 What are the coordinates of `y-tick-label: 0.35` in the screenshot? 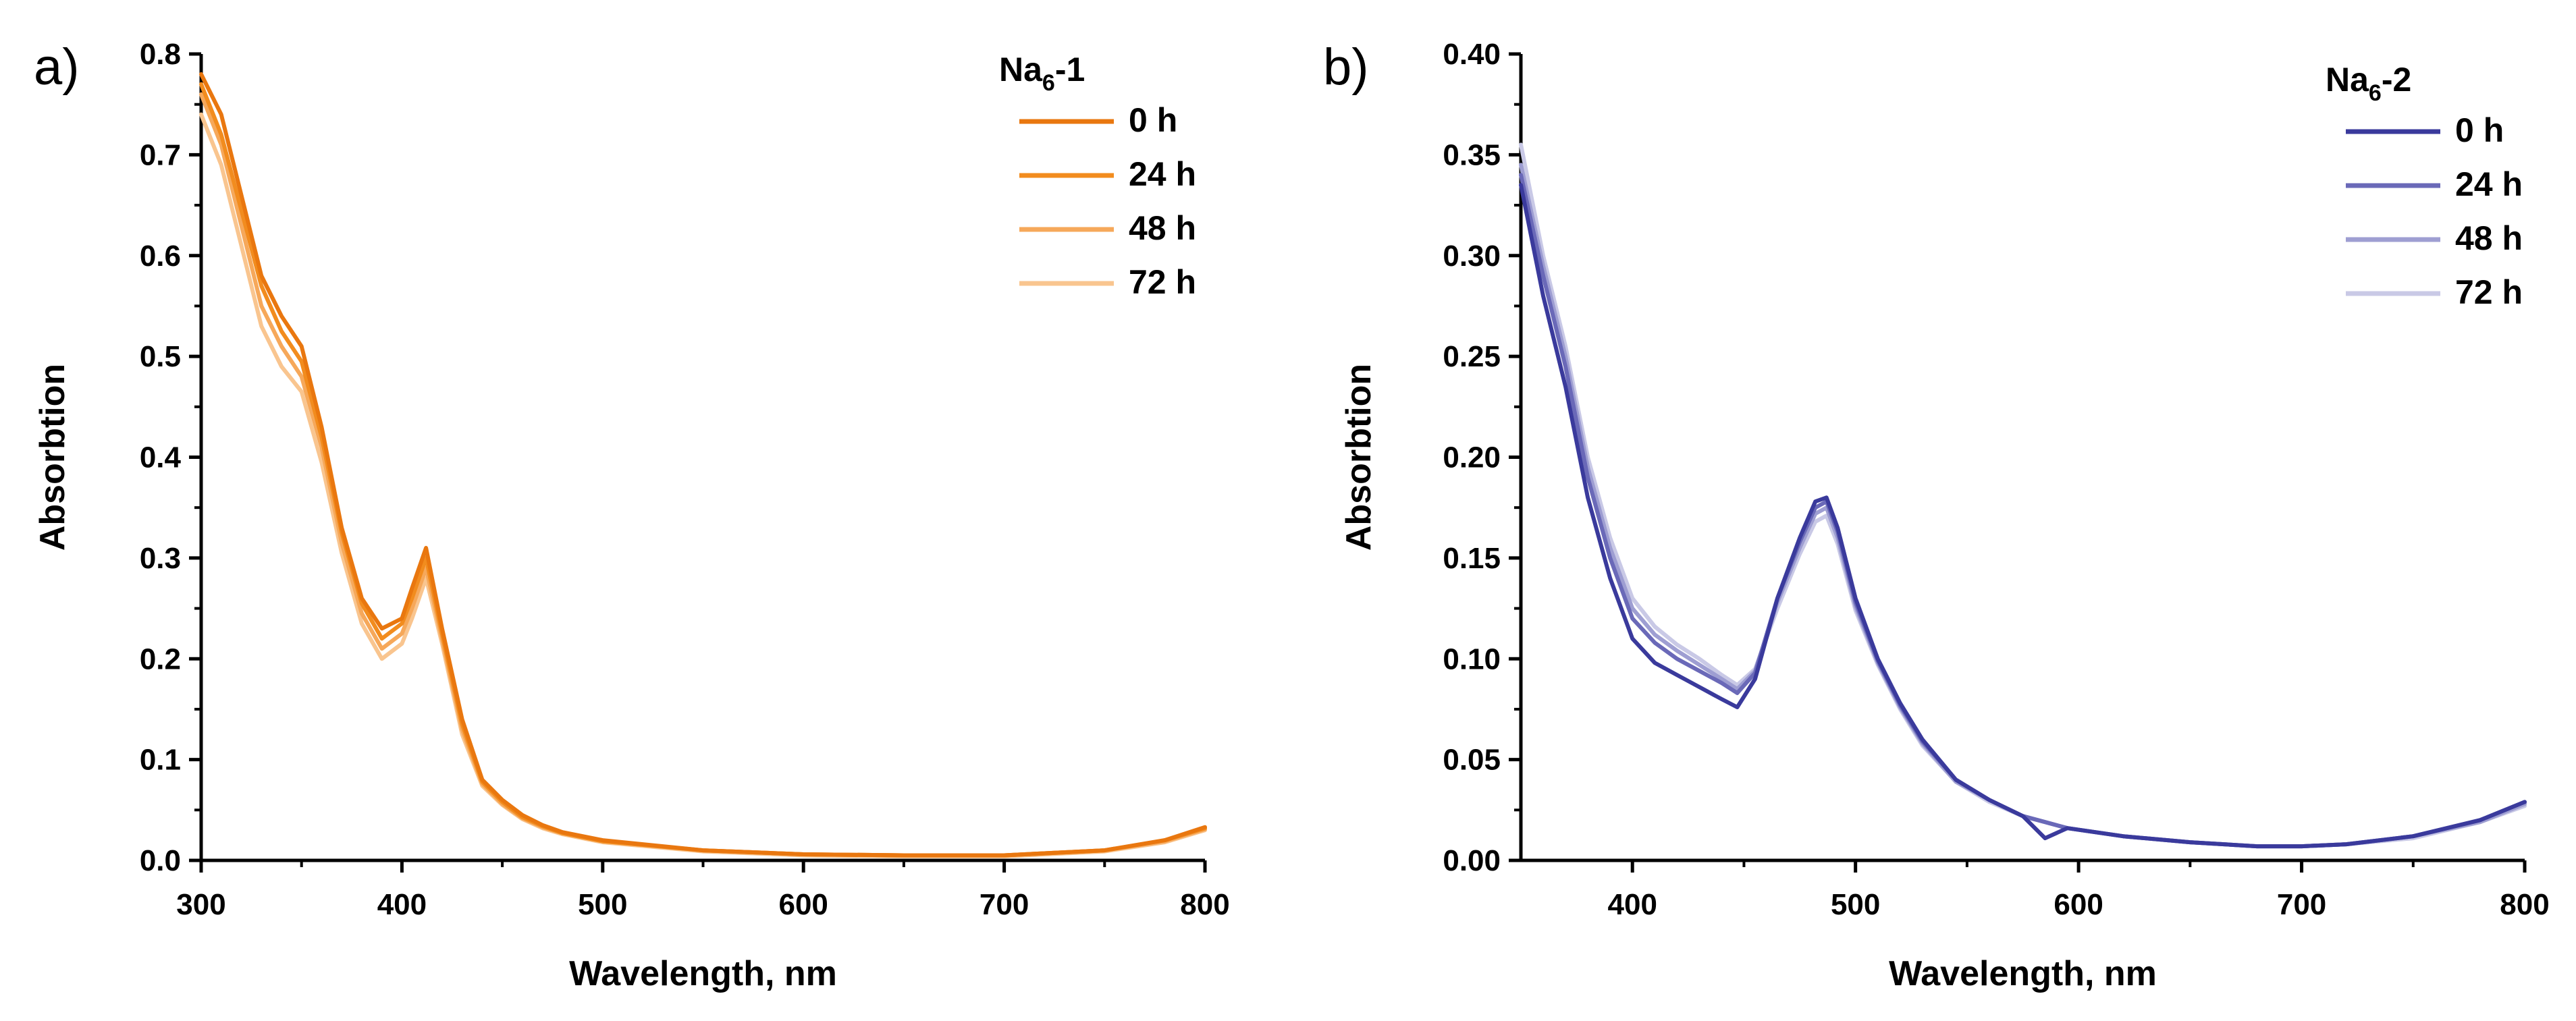 It's located at (1472, 154).